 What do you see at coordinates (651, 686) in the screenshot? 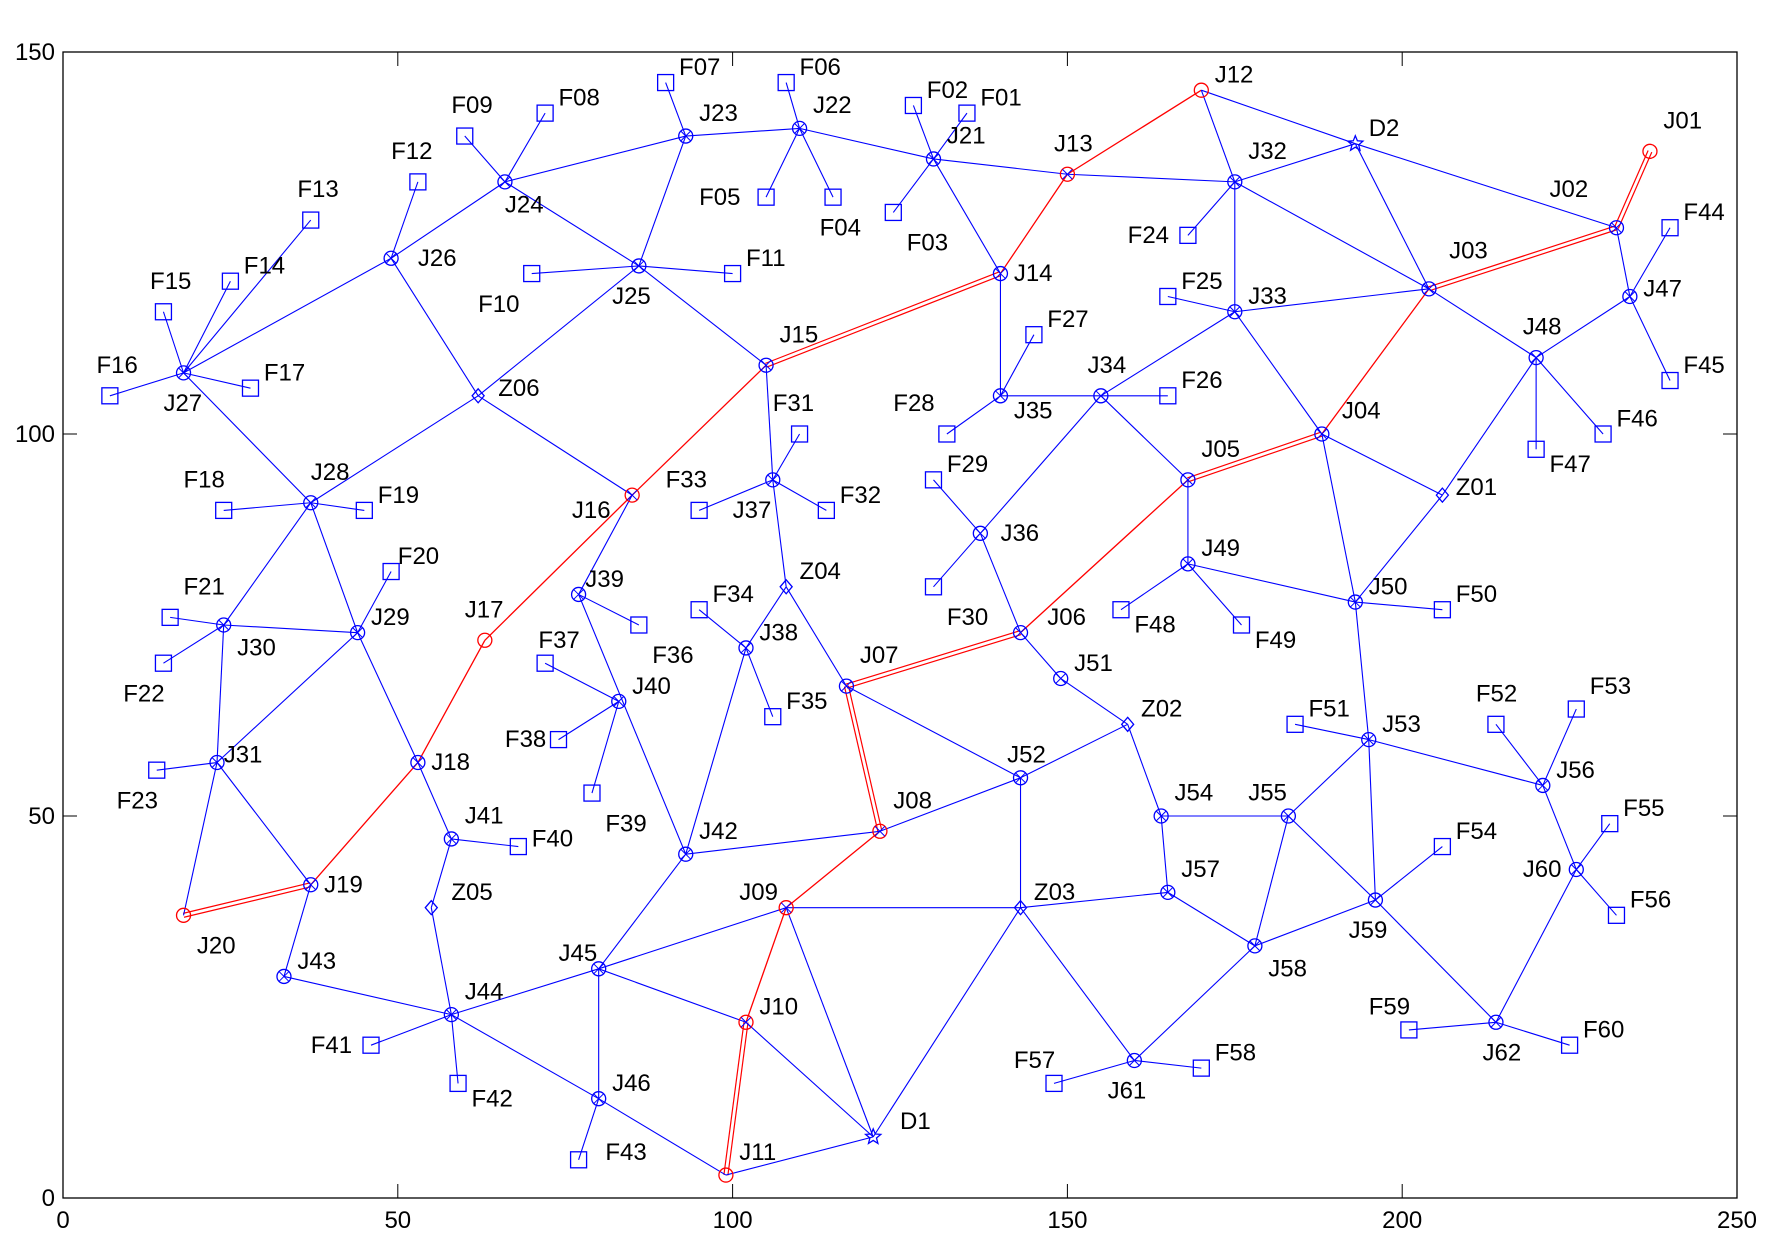
I see `label-j40: J40` at bounding box center [651, 686].